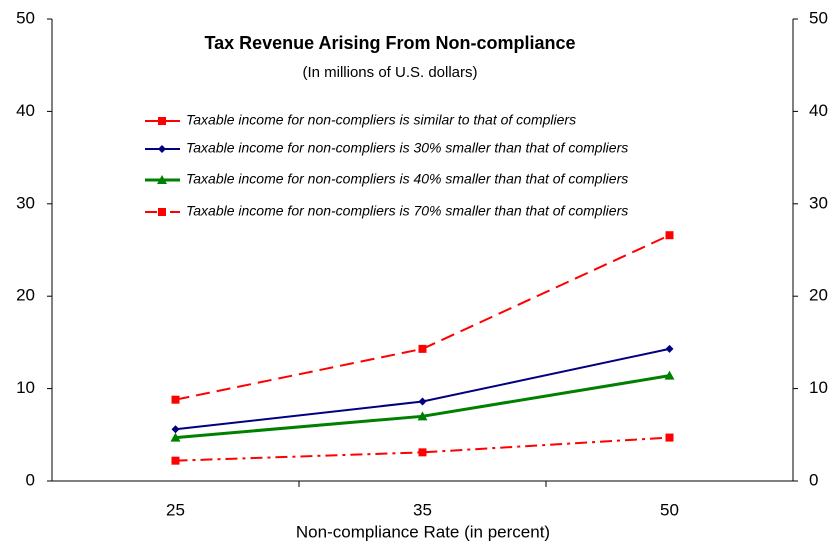  What do you see at coordinates (389, 43) in the screenshot?
I see `chart-title: Tax Revenue Arising From Non-compliance` at bounding box center [389, 43].